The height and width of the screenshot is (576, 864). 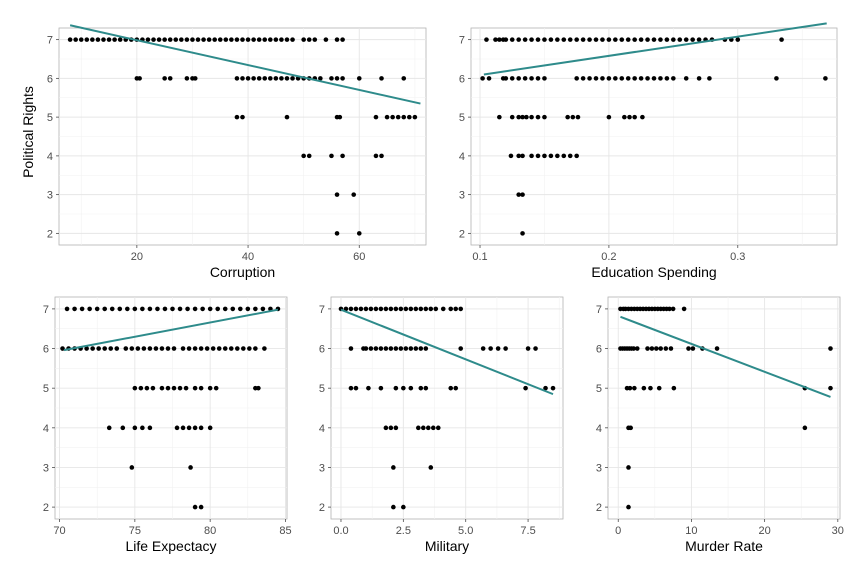 I want to click on x-tick-label: 0.2, so click(x=608, y=257).